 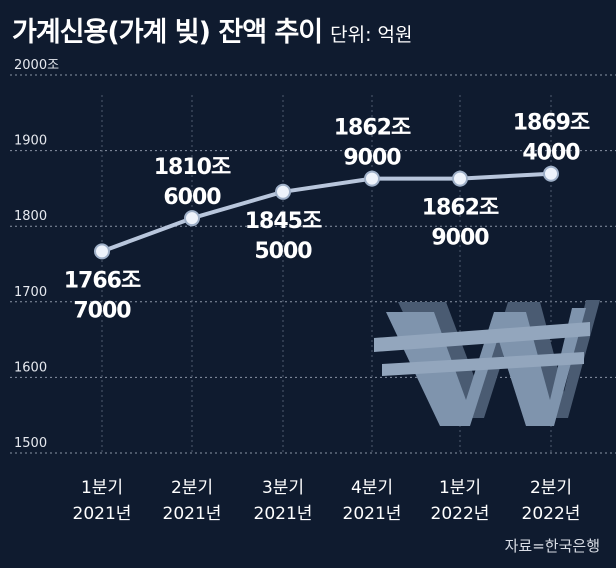 What do you see at coordinates (283, 221) in the screenshot?
I see `data-label: 1845조` at bounding box center [283, 221].